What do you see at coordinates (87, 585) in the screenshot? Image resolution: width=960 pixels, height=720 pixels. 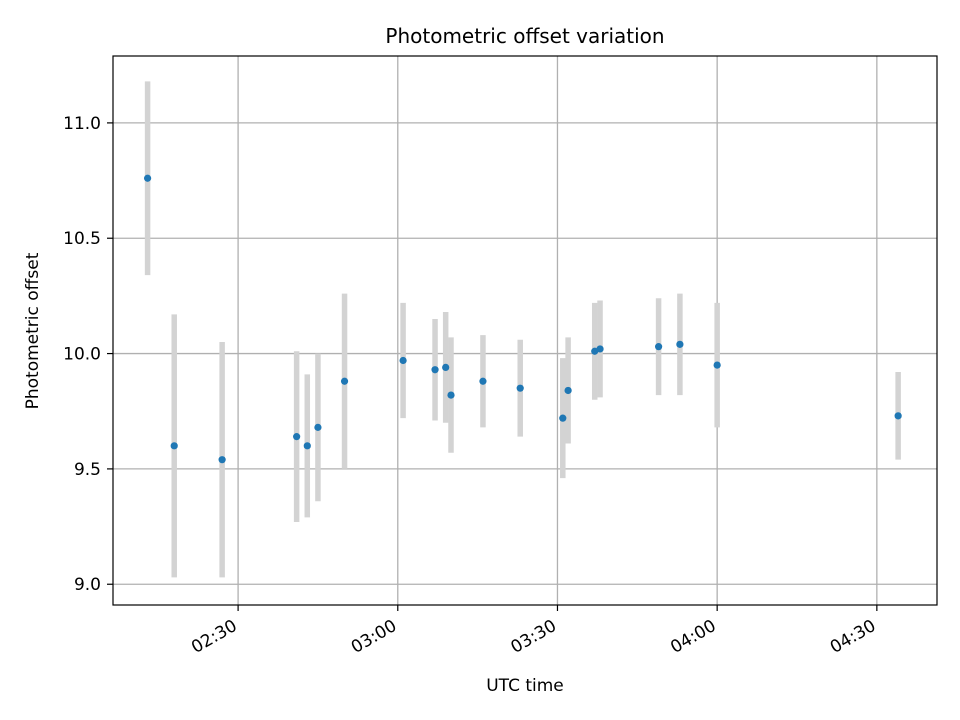 I see `y-tick-label: 9.0` at bounding box center [87, 585].